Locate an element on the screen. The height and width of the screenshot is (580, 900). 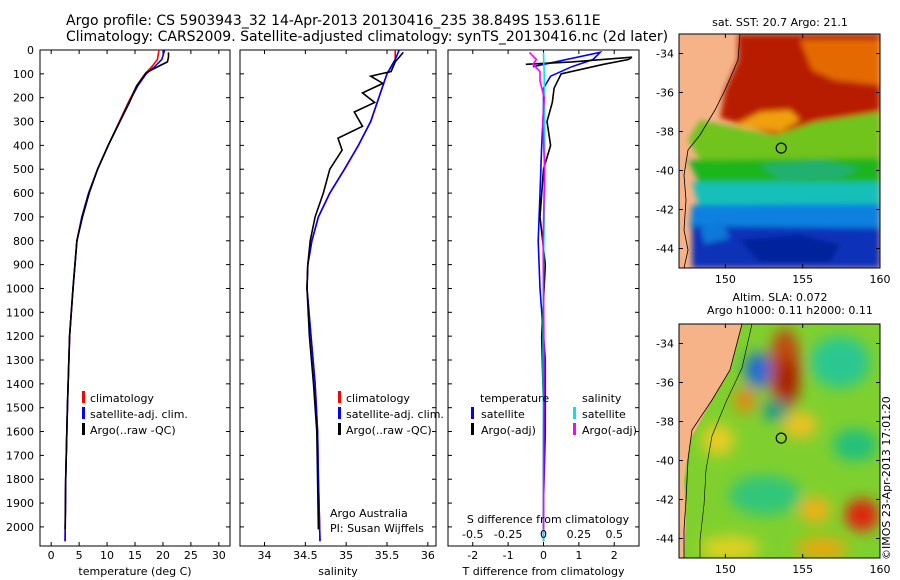
y-tick-label: 1600 is located at coordinates (20, 432).